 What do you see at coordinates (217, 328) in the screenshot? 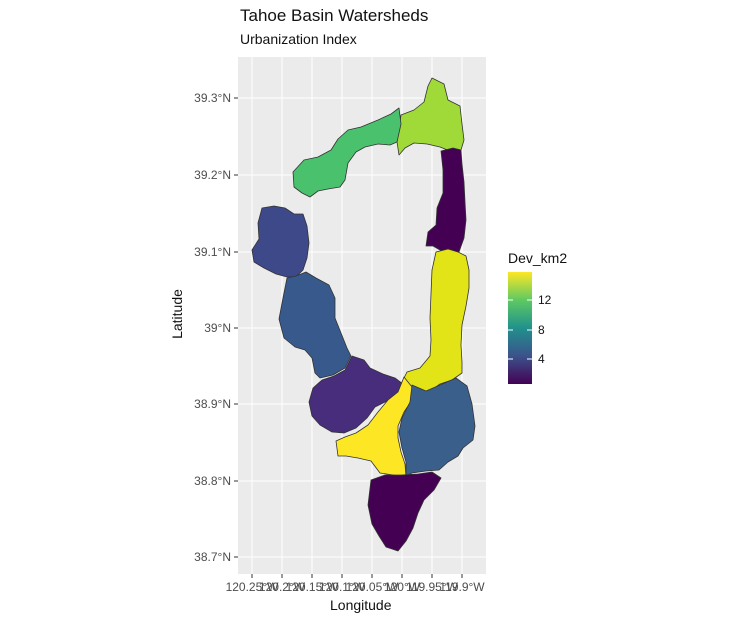
I see `y-tick-label: 39°N` at bounding box center [217, 328].